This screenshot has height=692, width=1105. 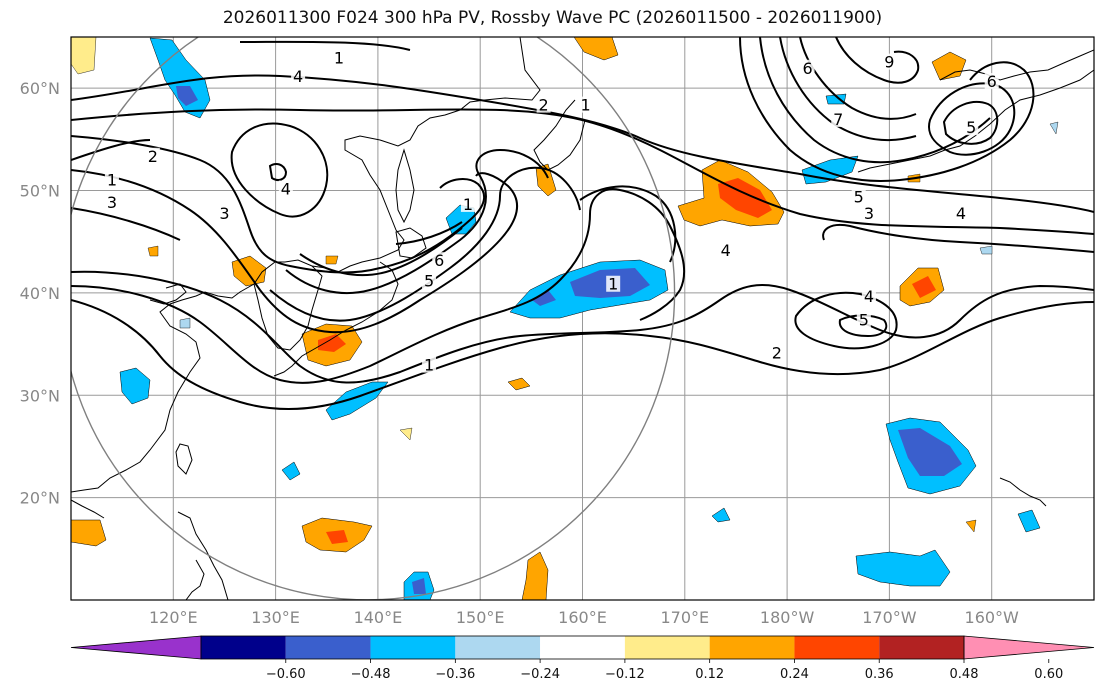 What do you see at coordinates (455, 674) in the screenshot?
I see `colorbar-tick-label: −0.36` at bounding box center [455, 674].